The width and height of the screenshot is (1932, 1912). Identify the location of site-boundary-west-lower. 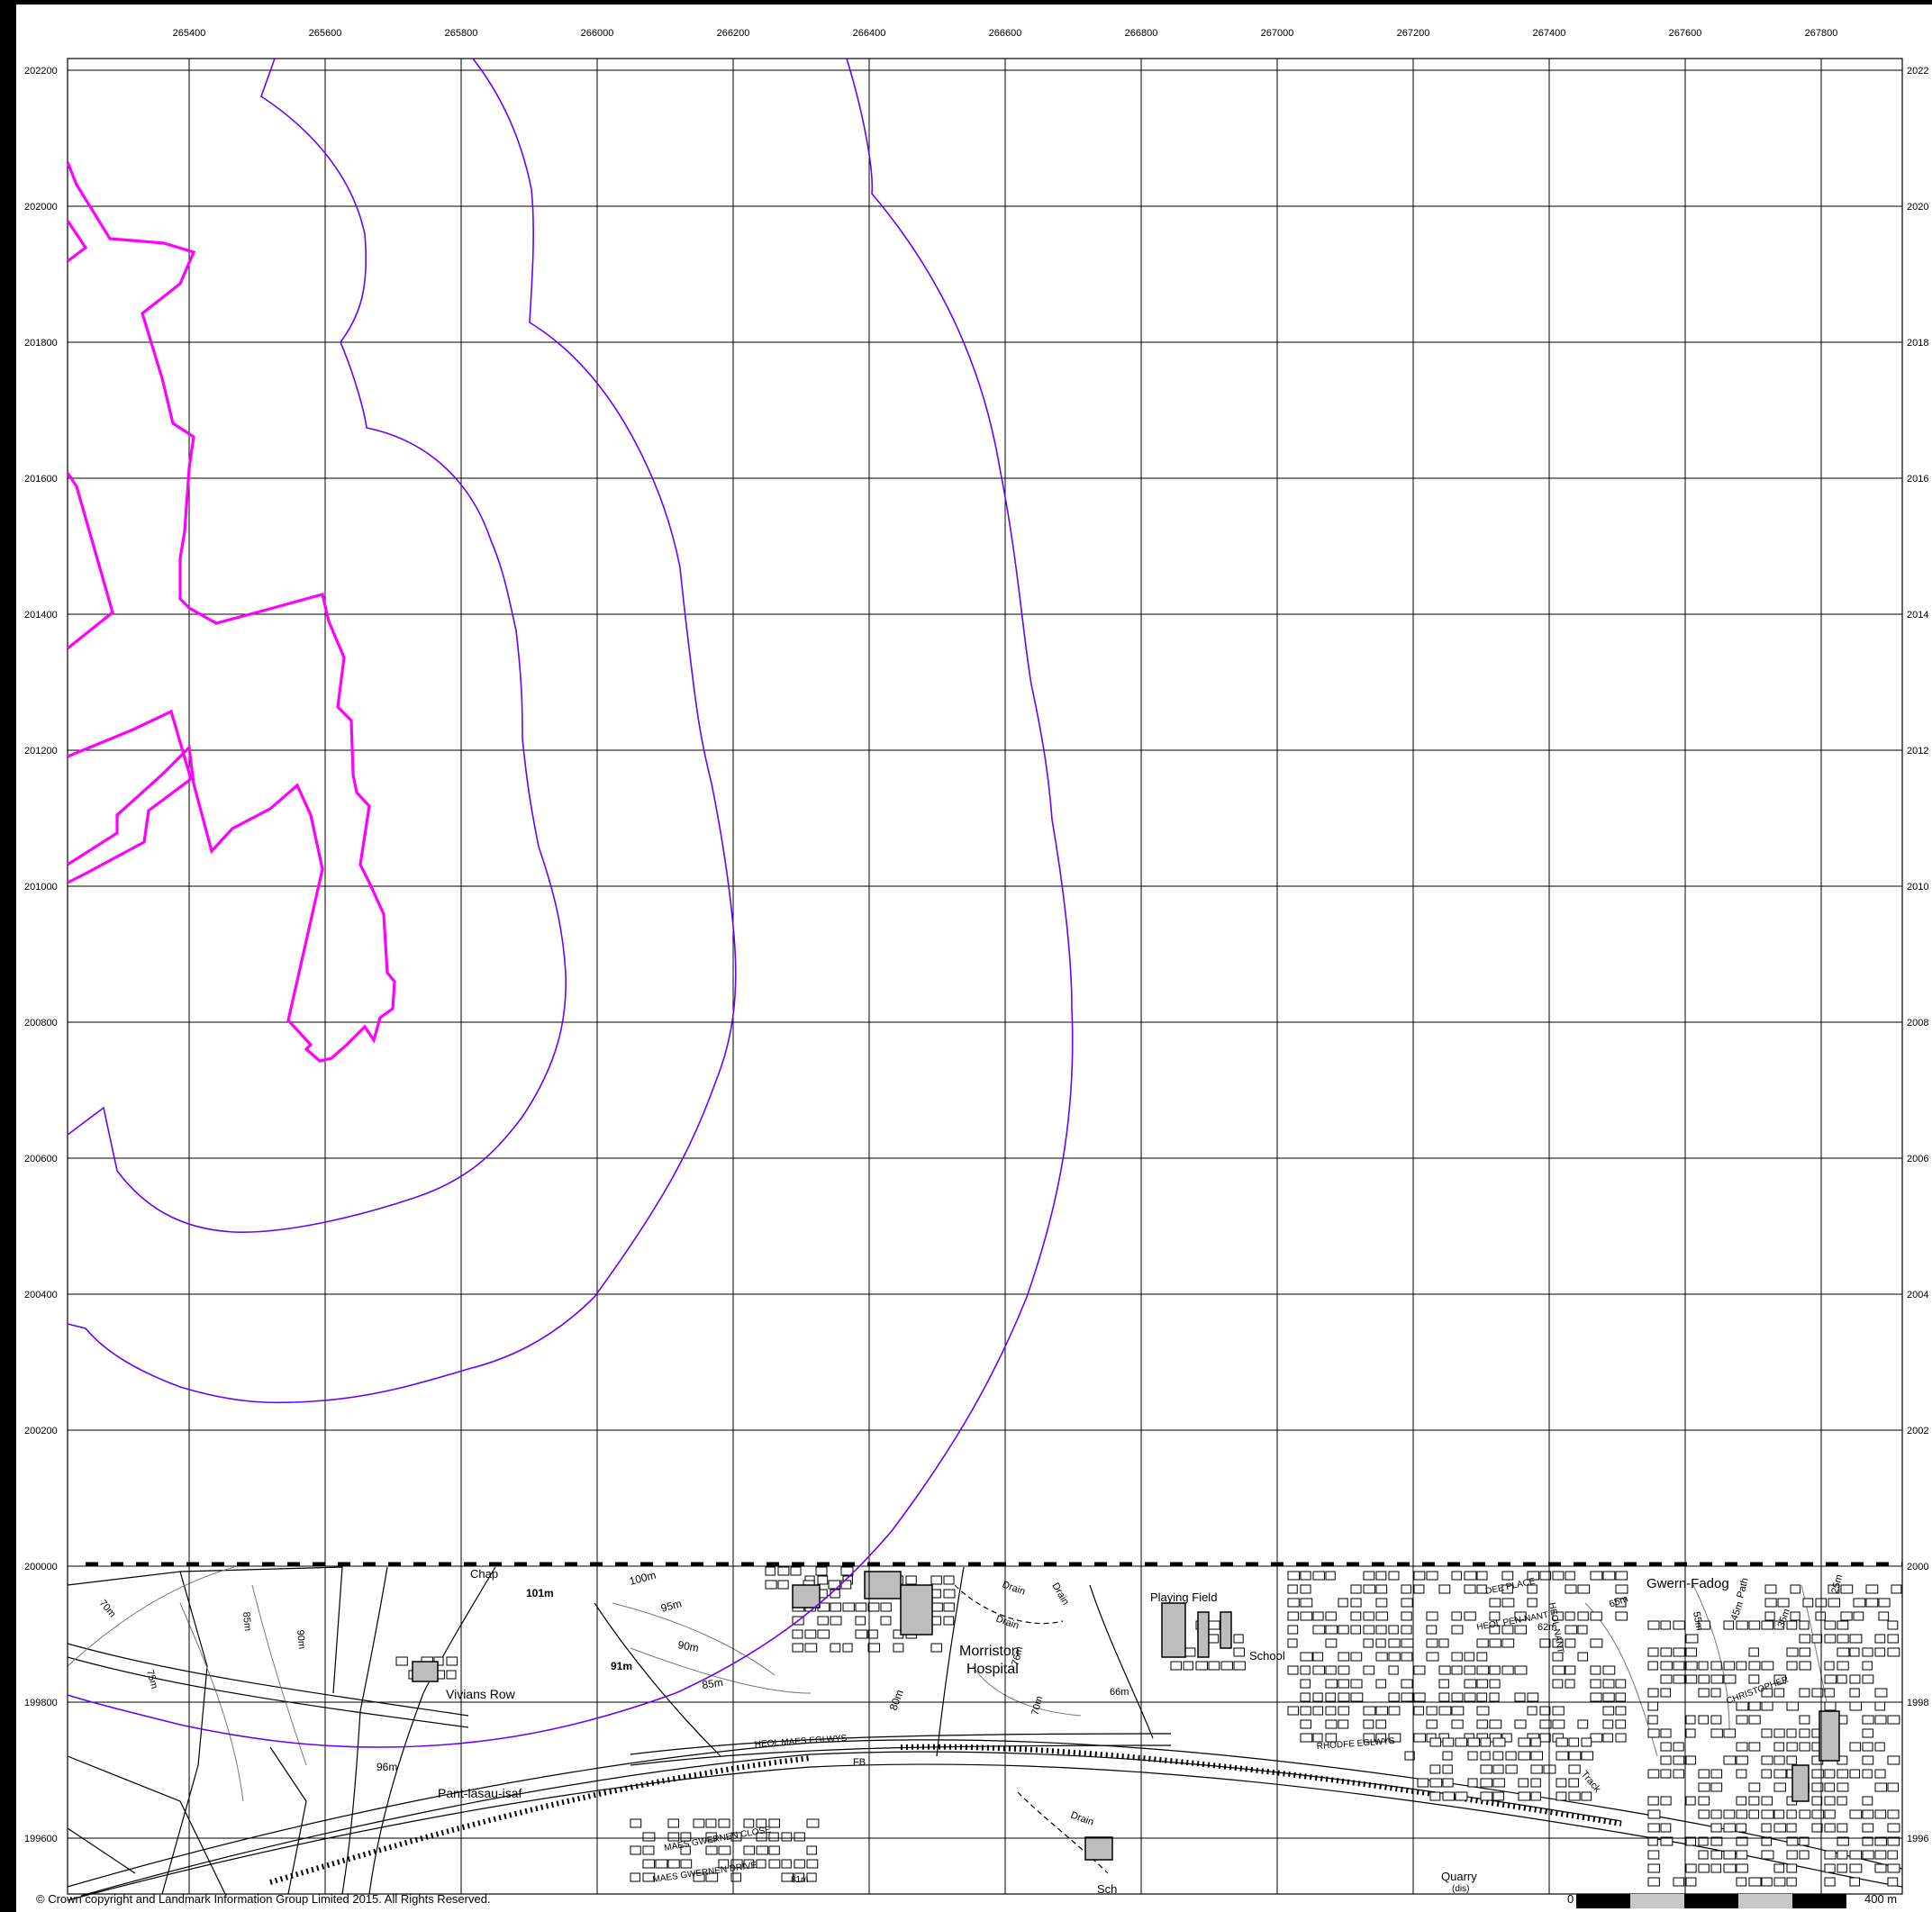
(90, 561).